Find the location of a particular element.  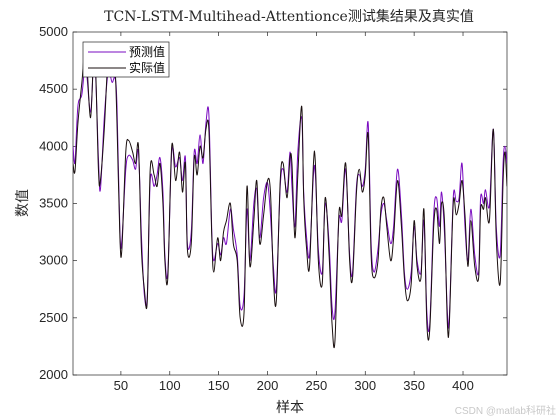

x-tick-label: 150 is located at coordinates (219, 385).